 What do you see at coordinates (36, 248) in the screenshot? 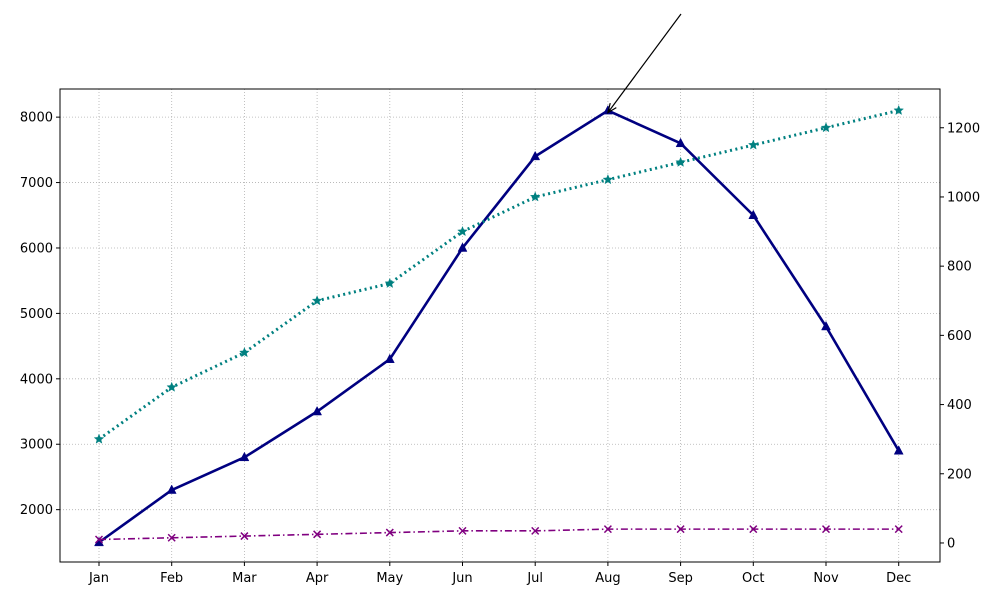
I see `y-left-tick-label: 6000` at bounding box center [36, 248].